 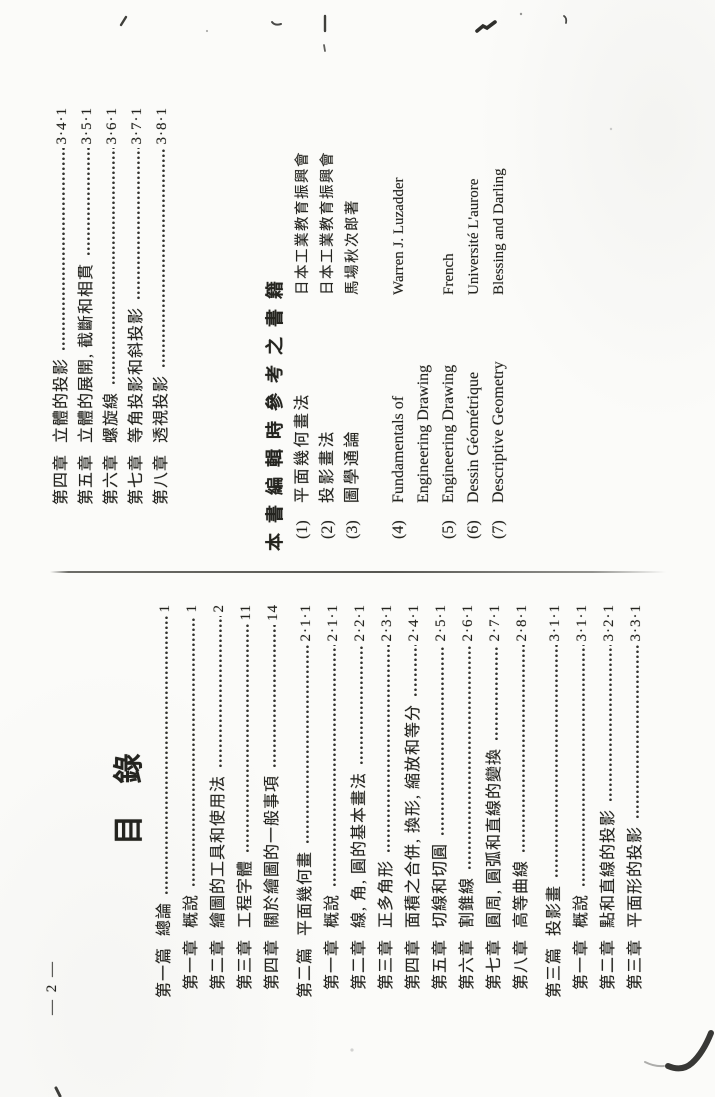 I want to click on toc-entry: 第八章 透視投影 3·8·1, so click(x=161, y=306).